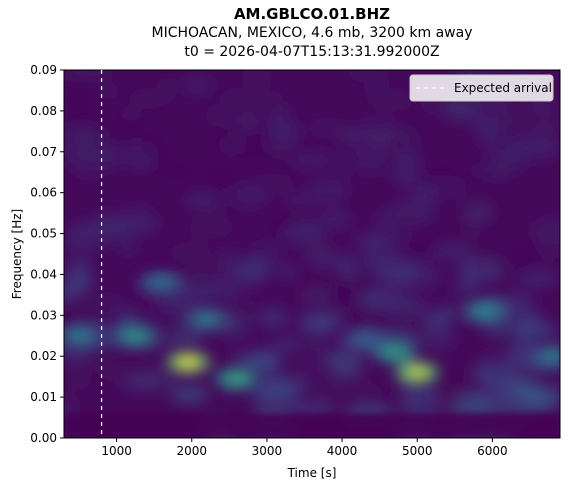 The width and height of the screenshot is (573, 491). What do you see at coordinates (304, 448) in the screenshot?
I see `x-axis: 1000 2000 3000 4000 5000 6000` at bounding box center [304, 448].